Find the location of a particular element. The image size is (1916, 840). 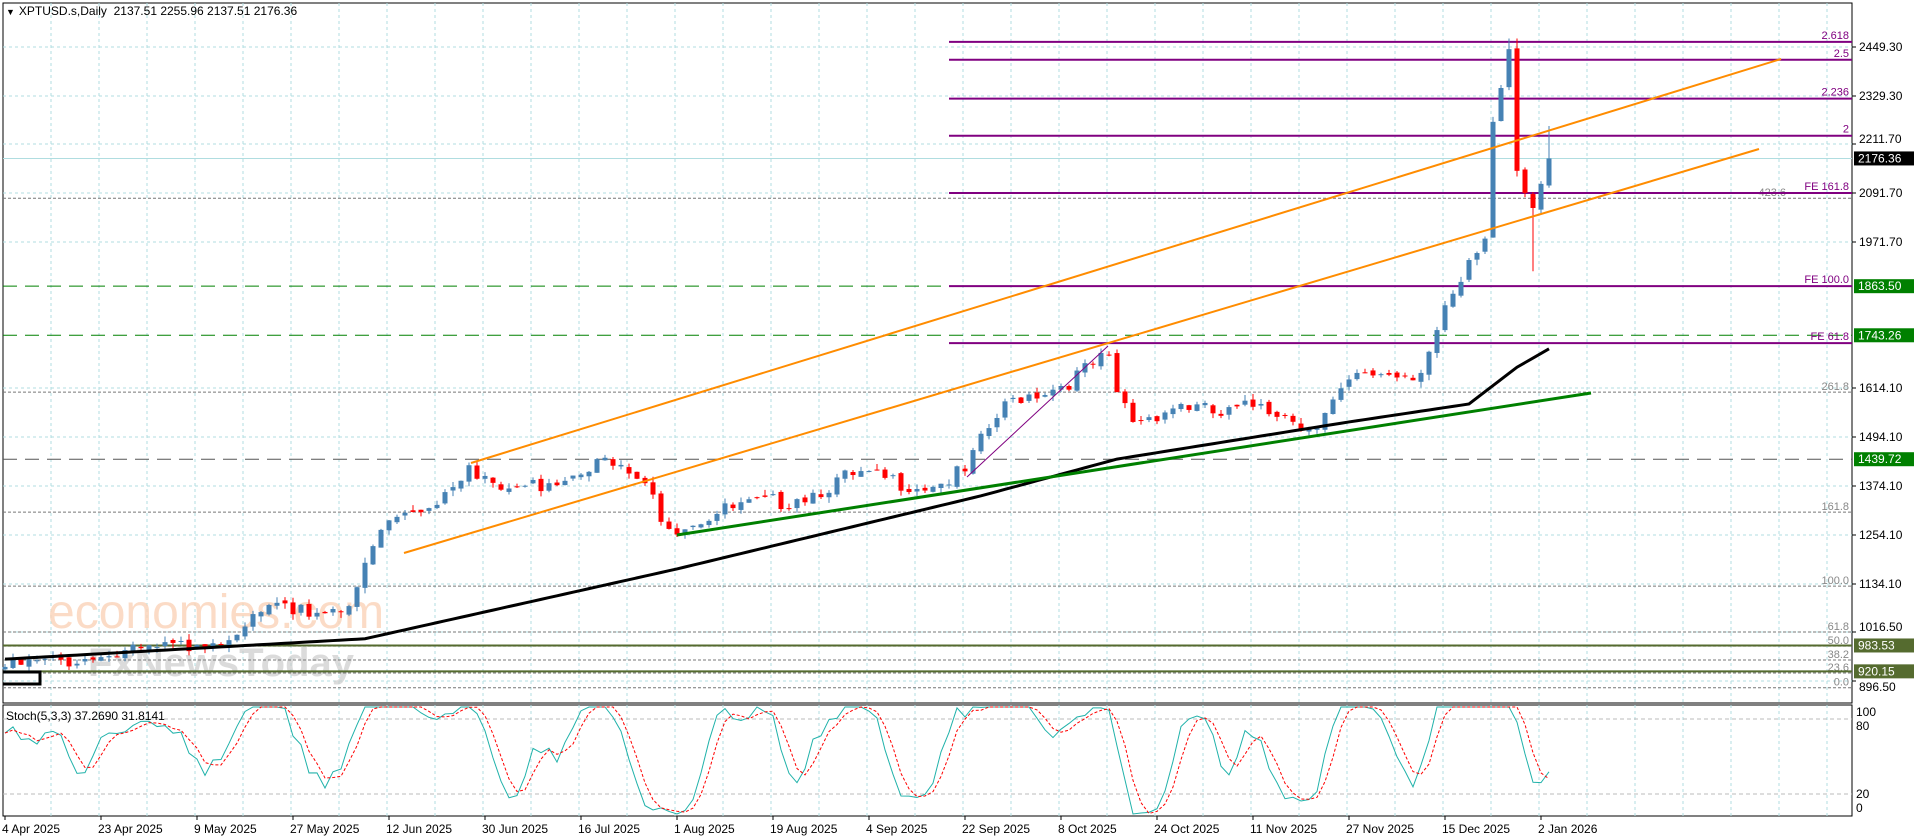

date-axis-label: 19 Aug 2025 is located at coordinates (804, 829).